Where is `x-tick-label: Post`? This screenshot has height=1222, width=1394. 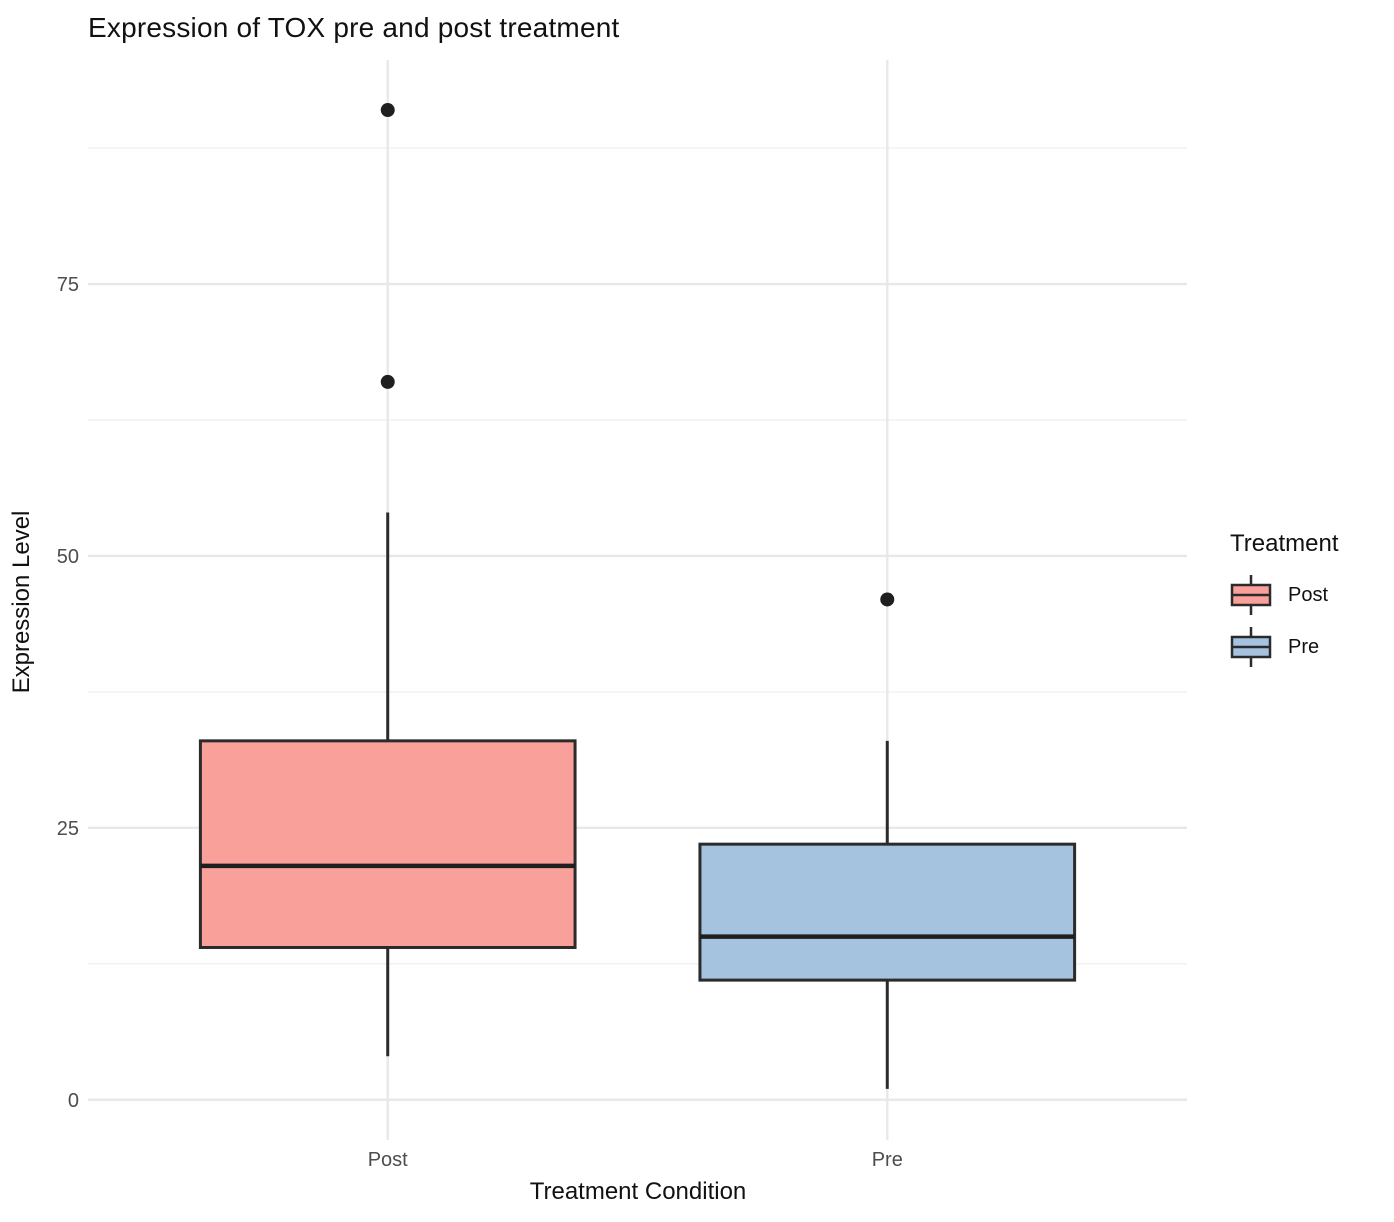 x-tick-label: Post is located at coordinates (388, 1160).